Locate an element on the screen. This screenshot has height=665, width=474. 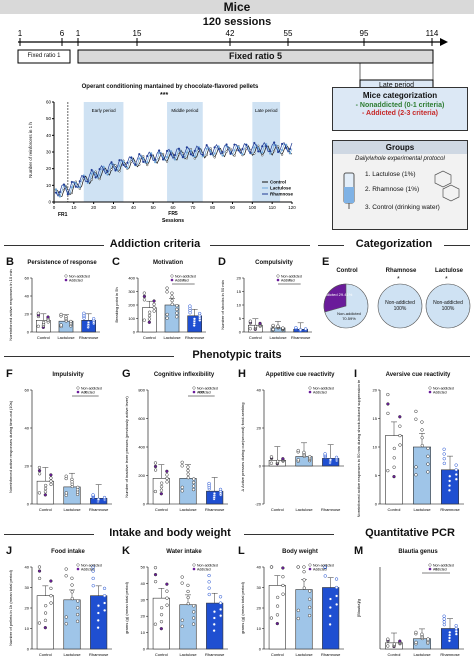
timeline-tick-label: 95 is located at coordinates (364, 33).